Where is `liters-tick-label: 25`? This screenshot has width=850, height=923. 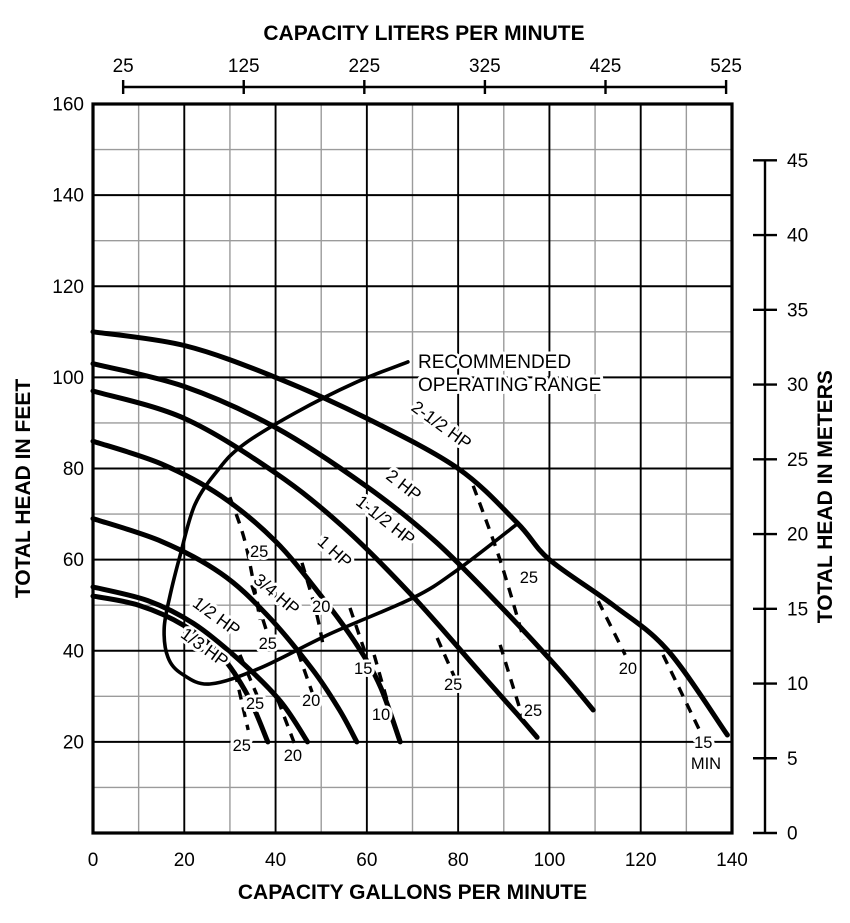 liters-tick-label: 25 is located at coordinates (123, 66).